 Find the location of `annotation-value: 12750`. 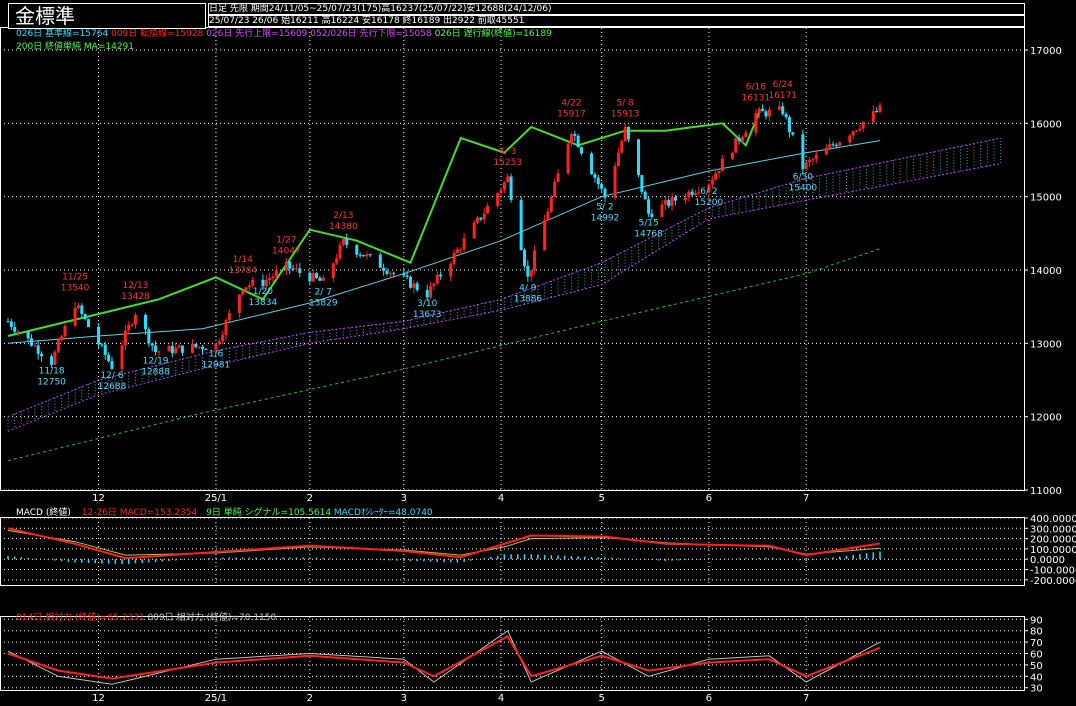

annotation-value: 12750 is located at coordinates (51, 383).